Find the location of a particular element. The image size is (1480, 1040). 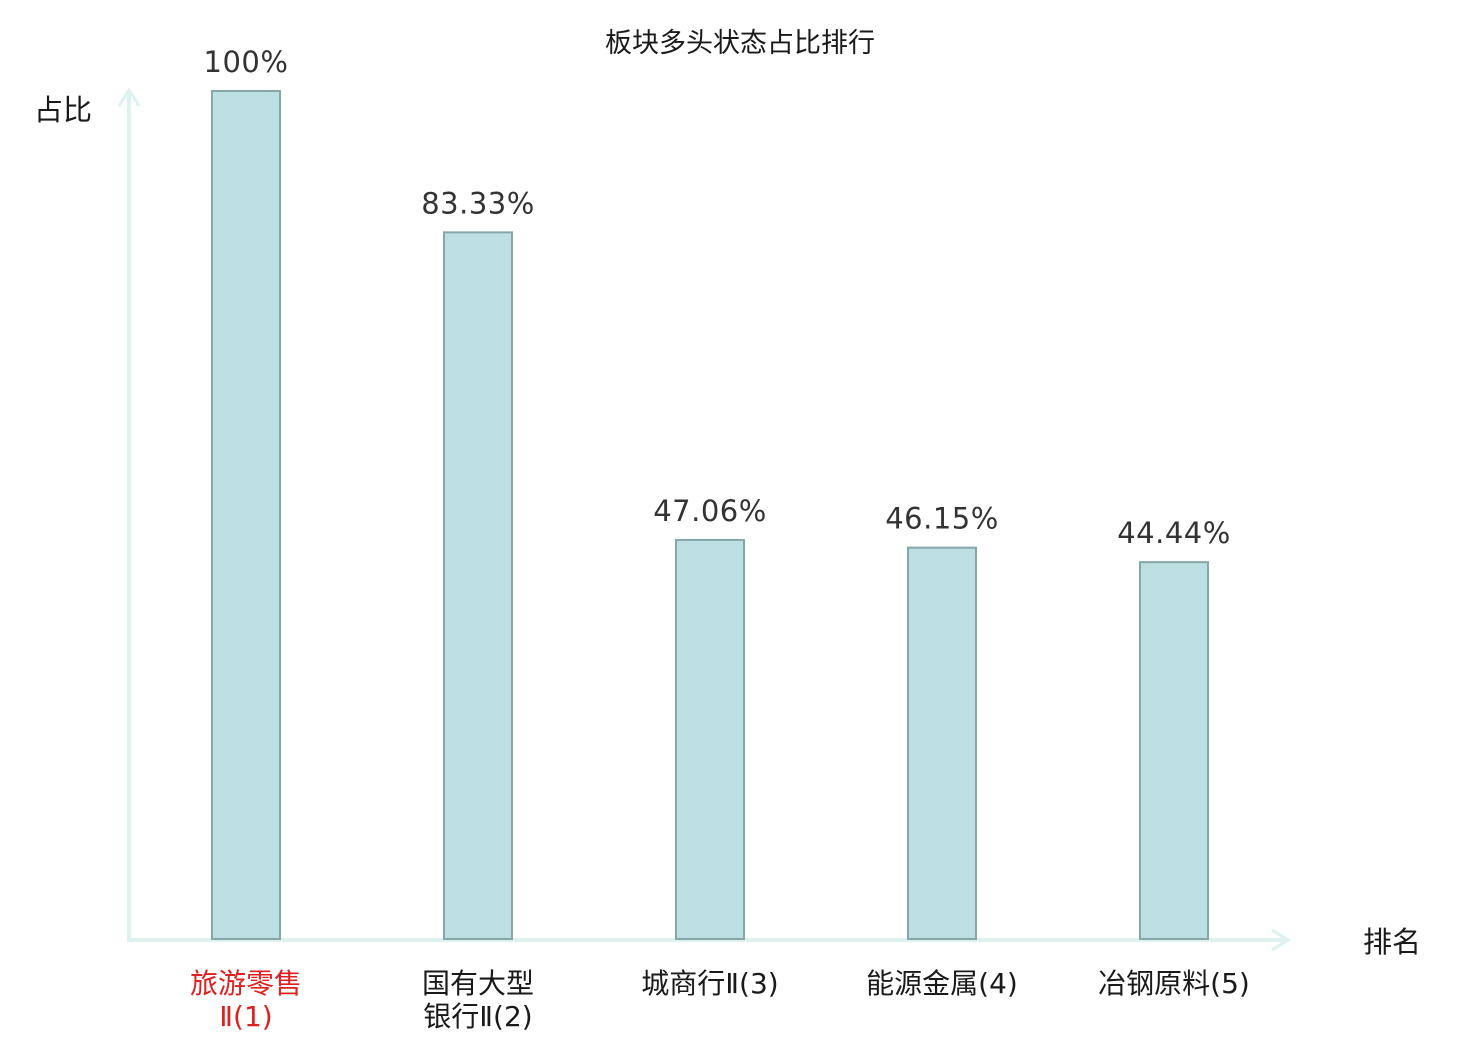

category-label: 城商行Ⅱ(3) is located at coordinates (709, 983).